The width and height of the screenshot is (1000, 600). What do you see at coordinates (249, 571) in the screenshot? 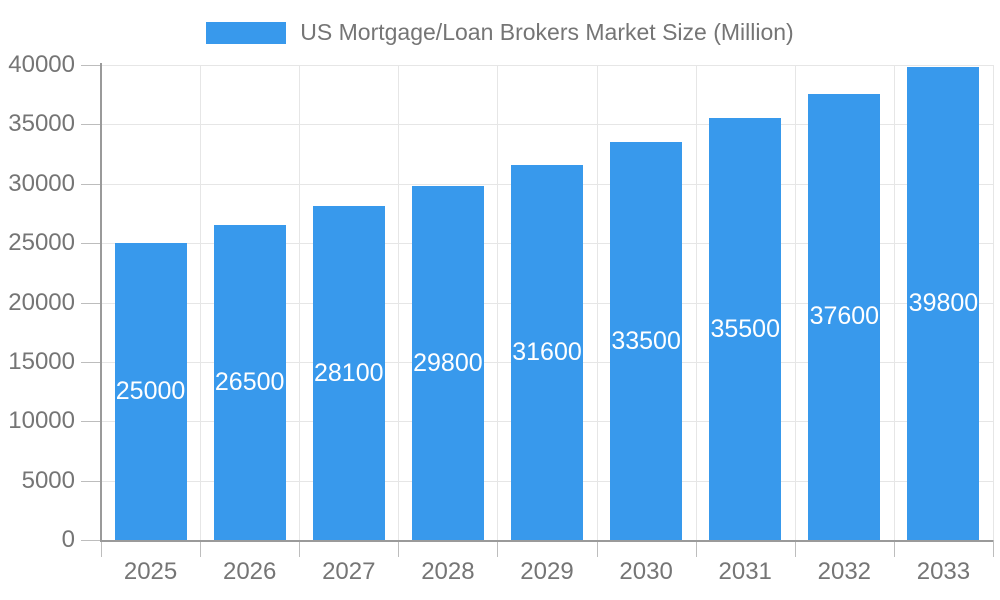
I see `x-axis-tick-label: 2026` at bounding box center [249, 571].